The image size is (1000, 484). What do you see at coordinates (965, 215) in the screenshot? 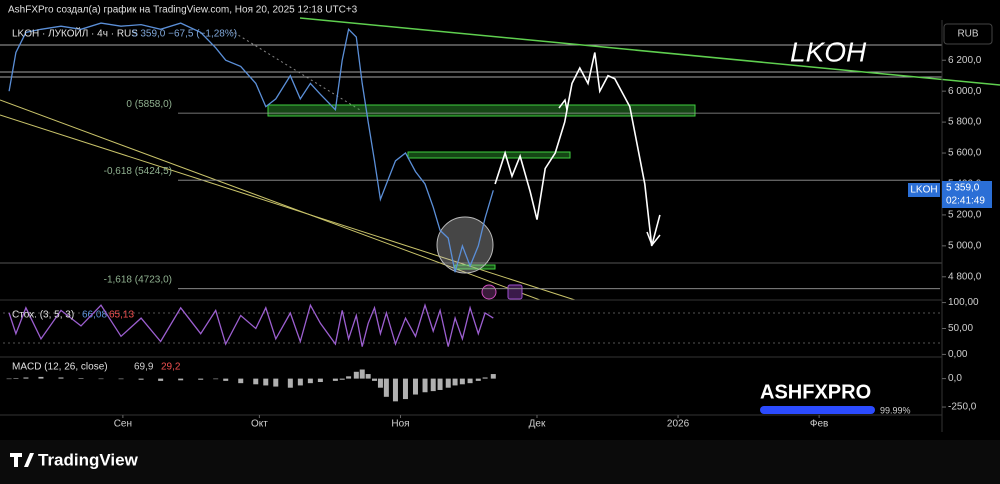
I see `y-tick-label: 5 200,0` at bounding box center [965, 215].